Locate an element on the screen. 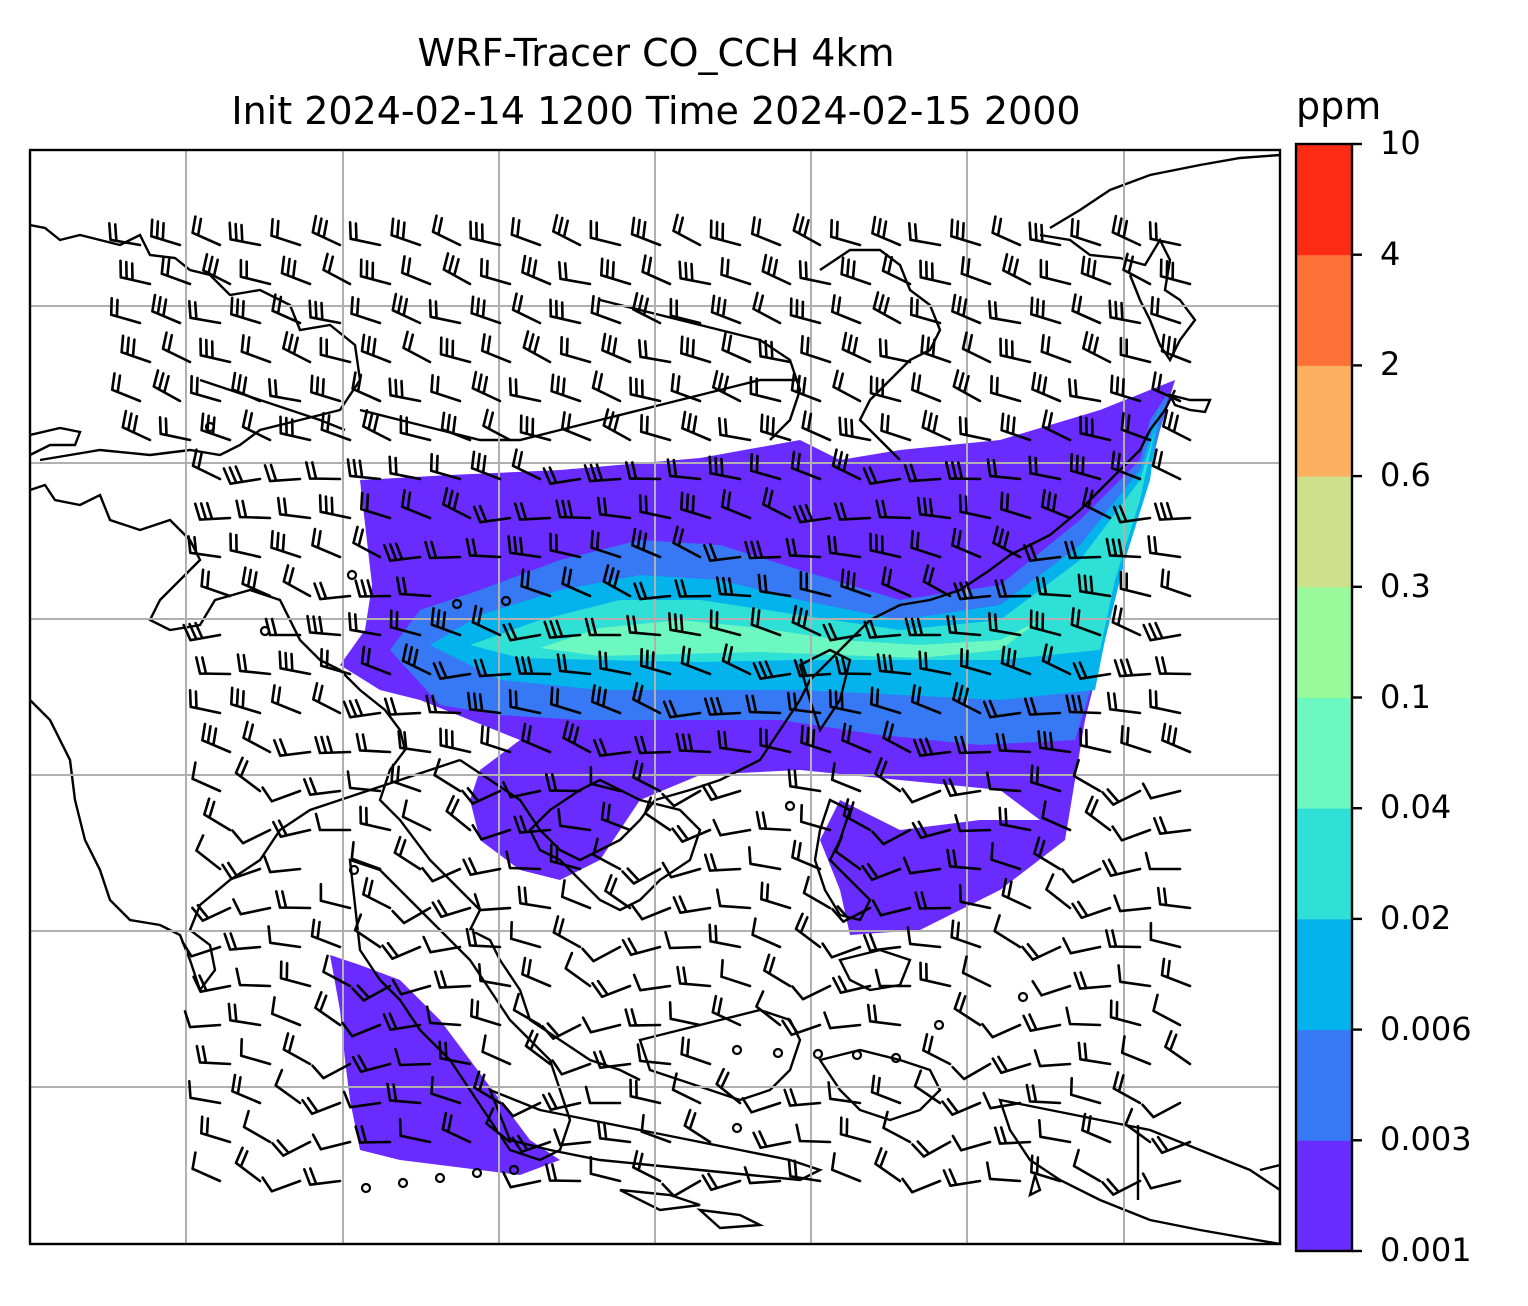 The image size is (1528, 1306). colorbar-unit-label: ppm is located at coordinates (1339, 106).